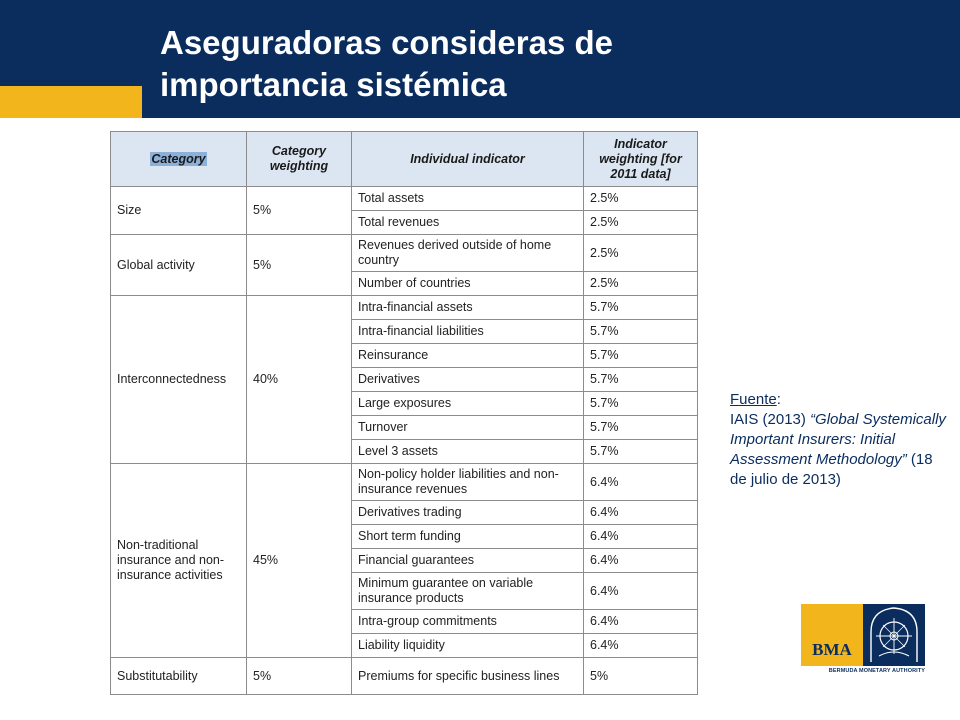 The width and height of the screenshot is (960, 720). Describe the element at coordinates (467, 253) in the screenshot. I see `indicator-cell: Revenues derived outside of home country` at that location.